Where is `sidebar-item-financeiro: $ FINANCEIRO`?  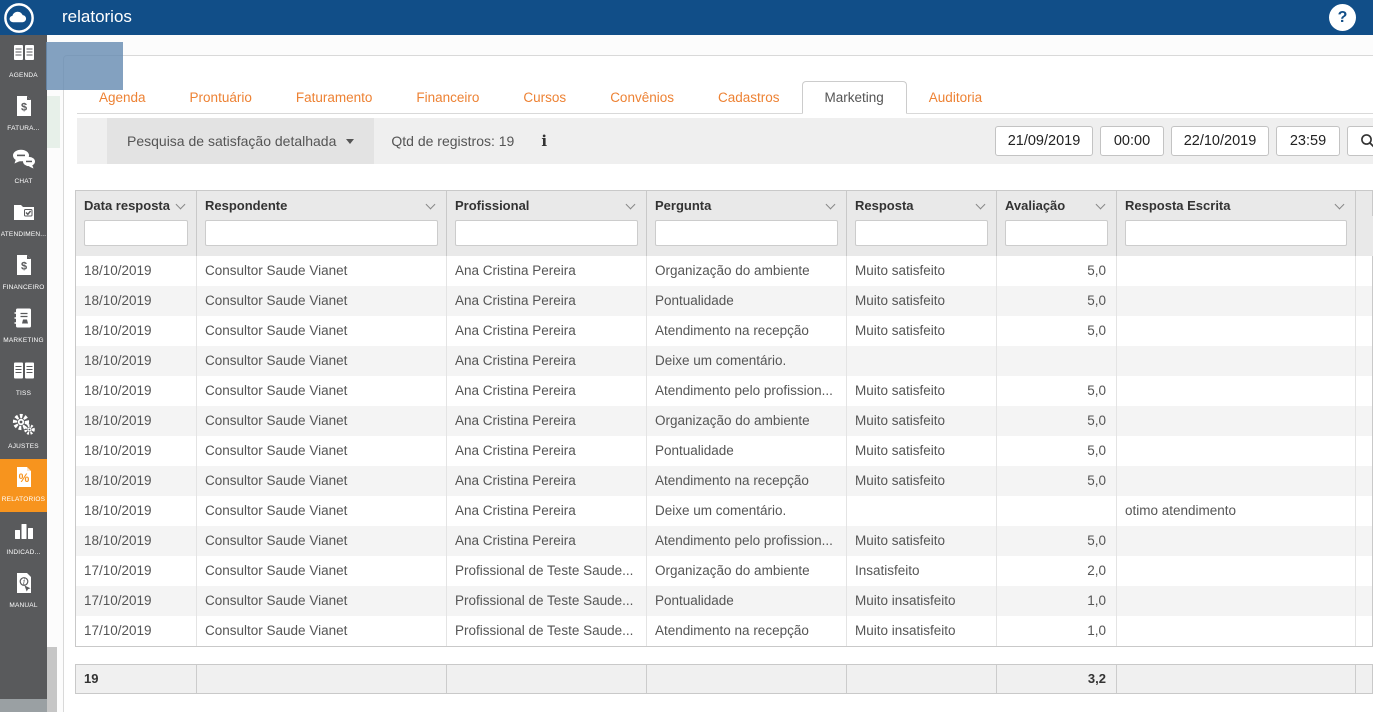
sidebar-item-financeiro: $ FINANCEIRO is located at coordinates (23, 273).